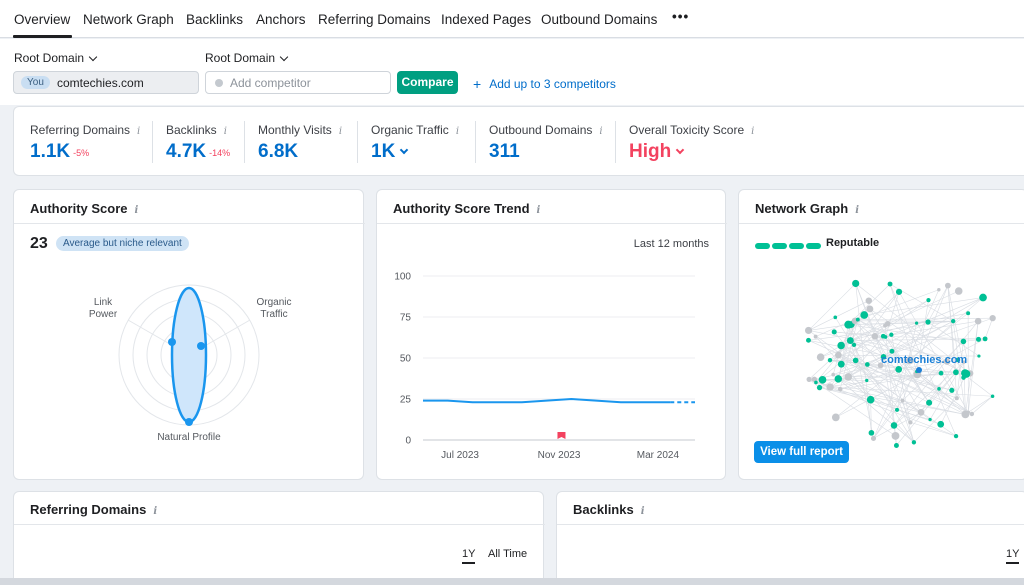 This screenshot has width=1024, height=585. What do you see at coordinates (189, 355) in the screenshot?
I see `radar-shape` at bounding box center [189, 355].